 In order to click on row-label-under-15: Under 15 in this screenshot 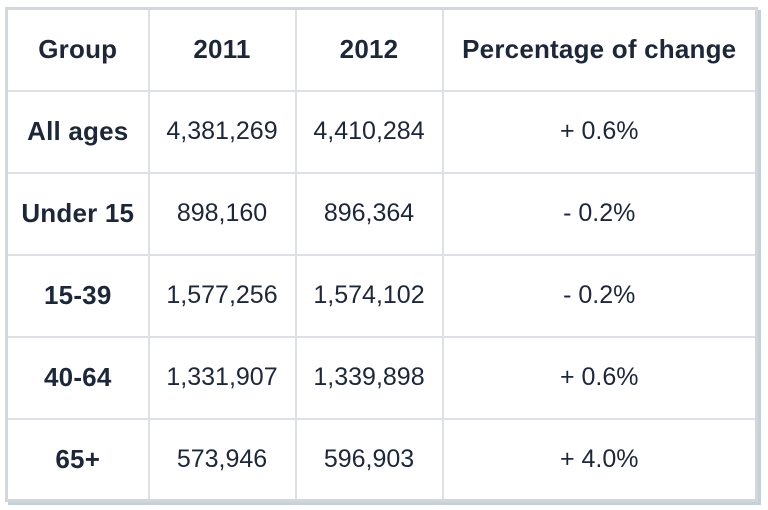, I will do `click(77, 213)`.